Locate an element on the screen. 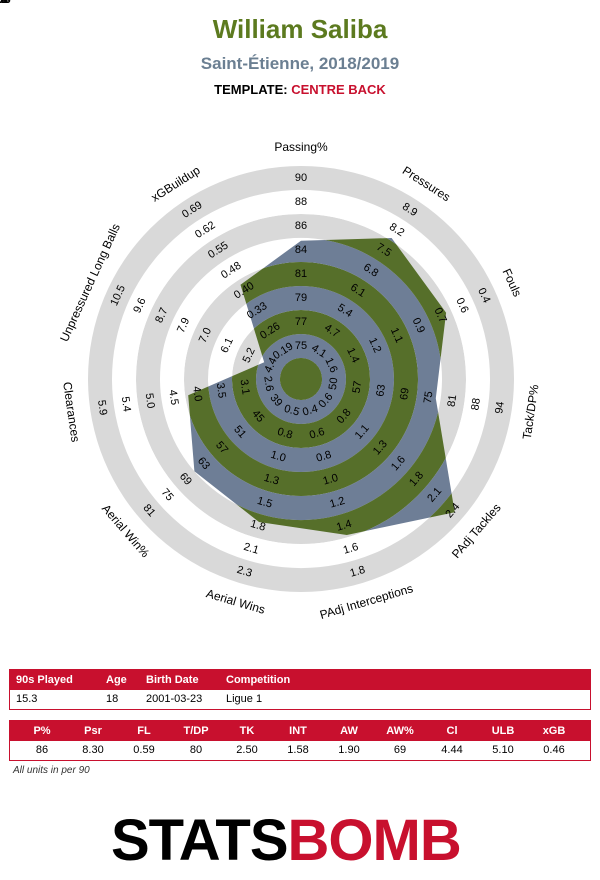 The width and height of the screenshot is (600, 880). axis-8-tick-3: 4.0 is located at coordinates (197, 393).